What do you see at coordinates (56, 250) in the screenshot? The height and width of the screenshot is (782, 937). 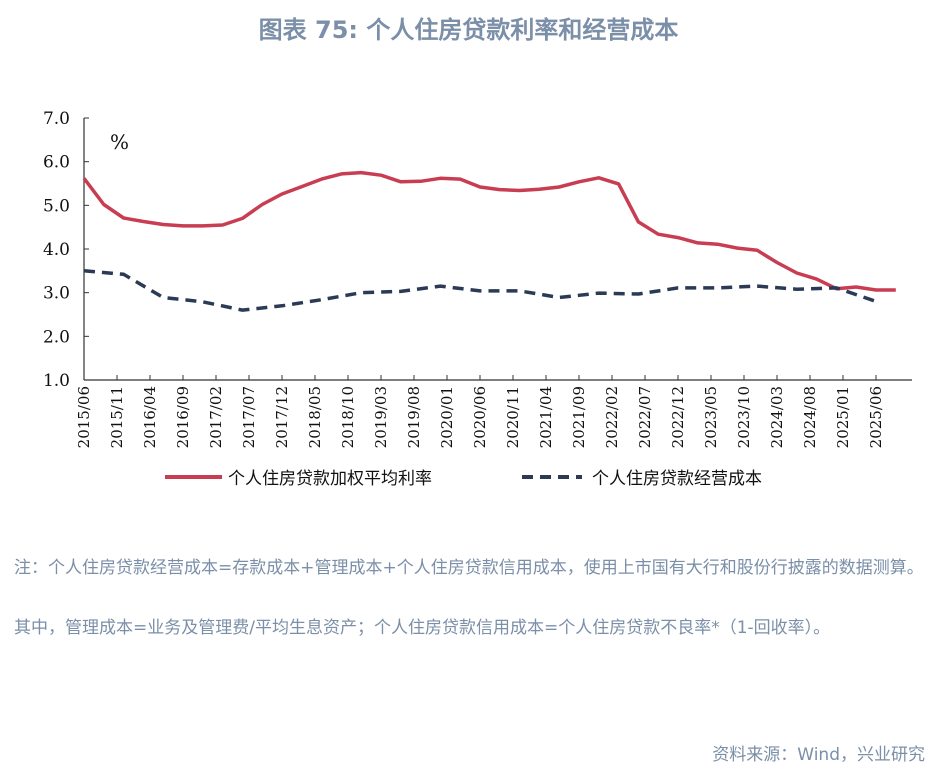 I see `y-tick-label: 4.0` at bounding box center [56, 250].